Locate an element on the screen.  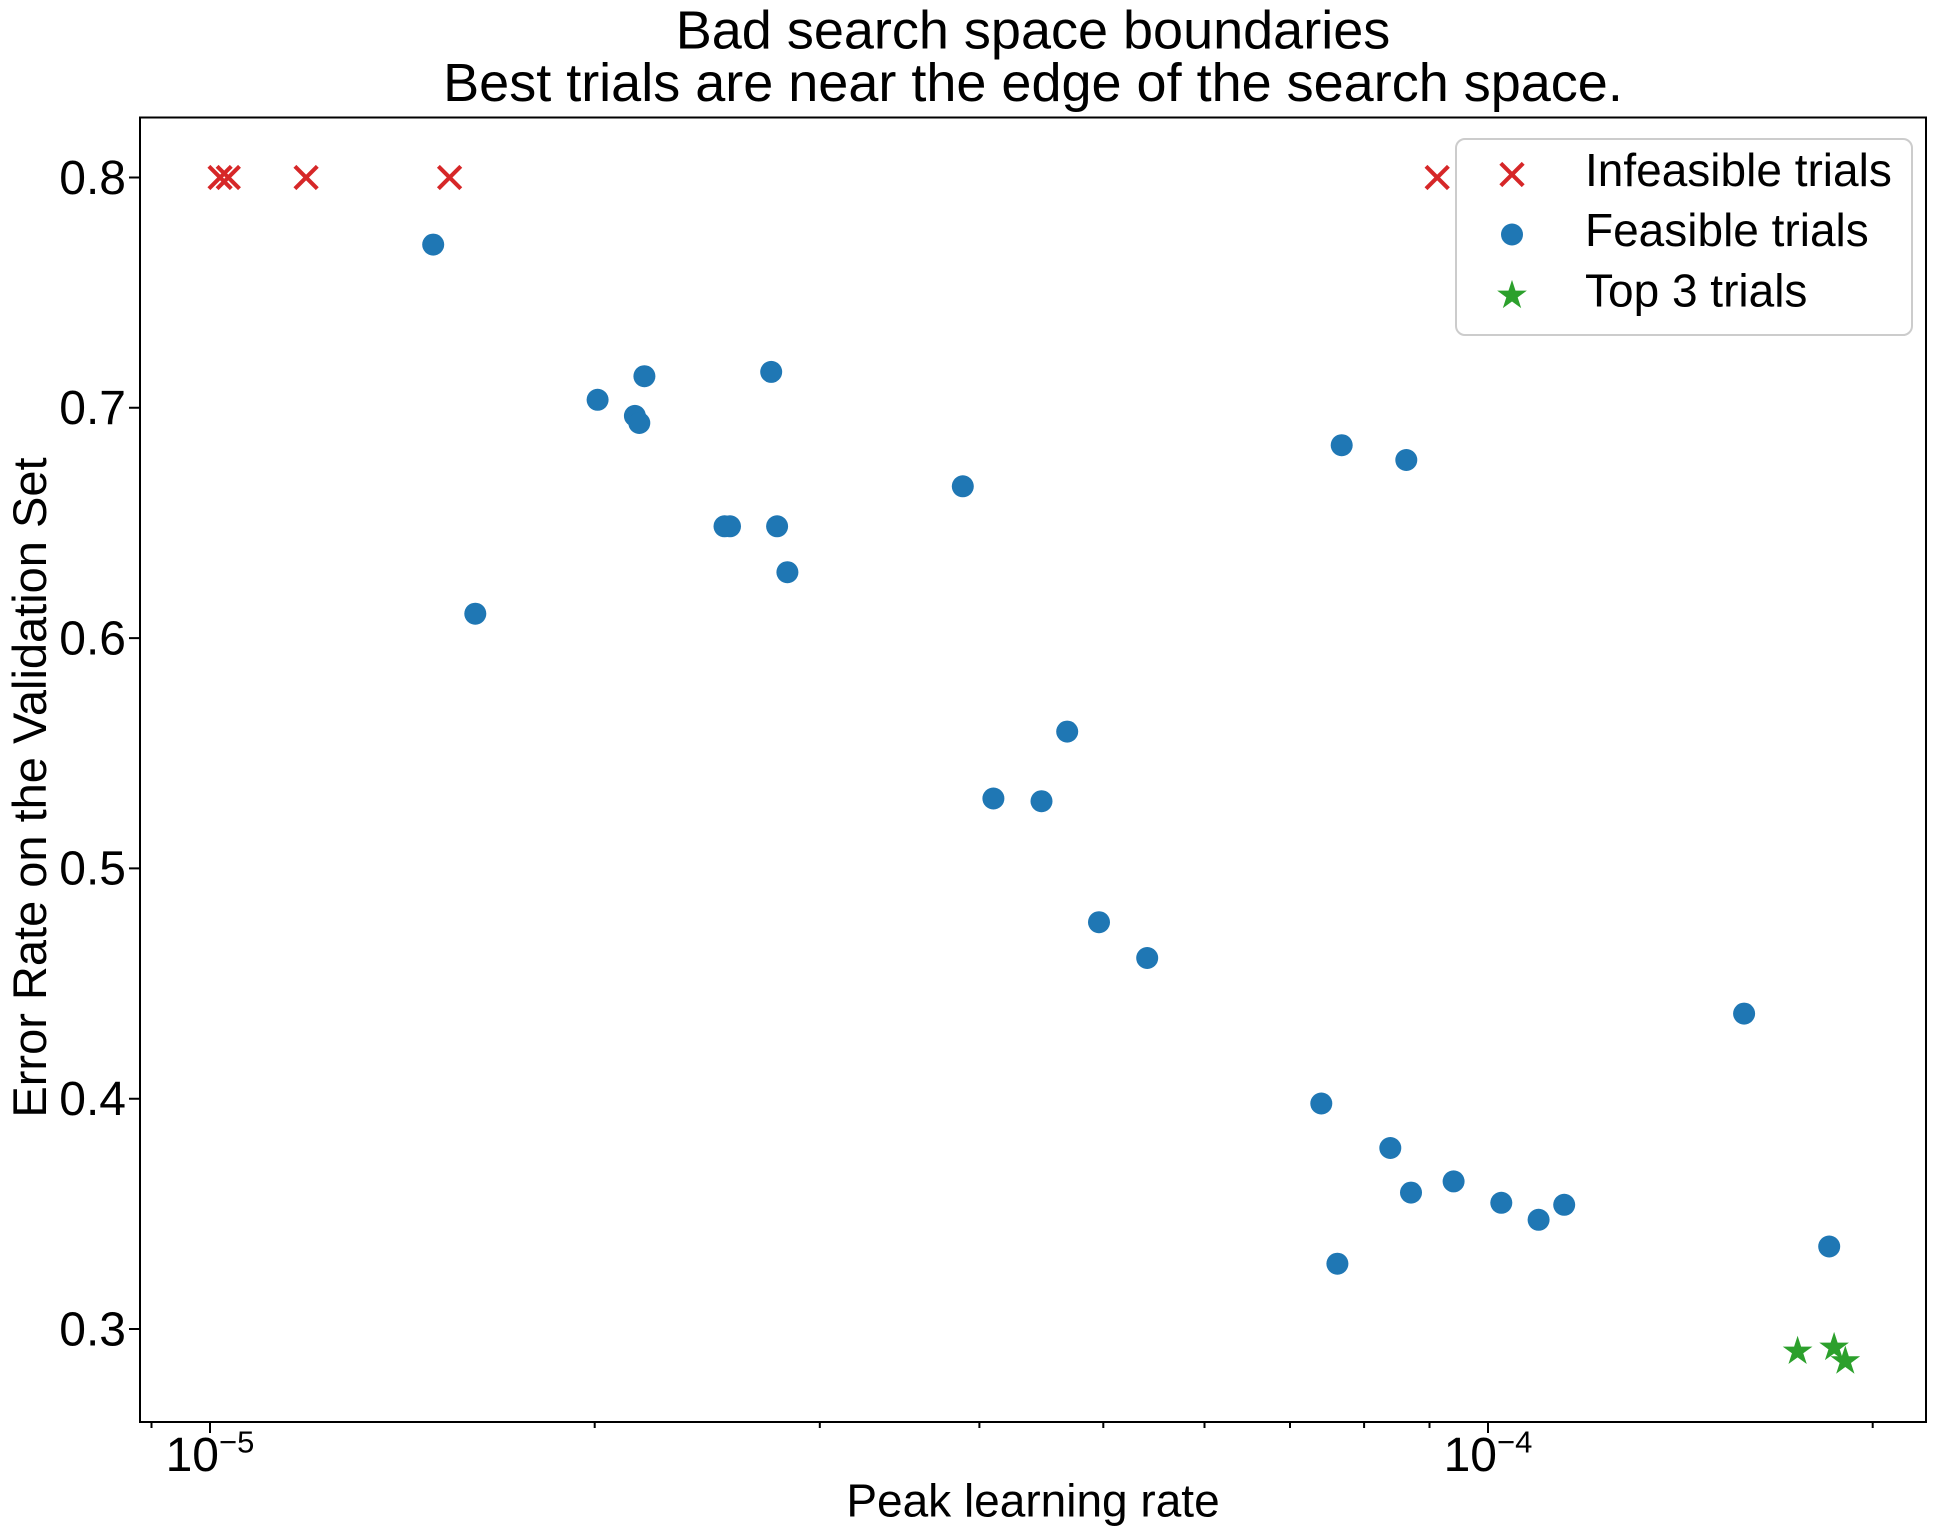
svg-text: 0.8 is located at coordinates (92, 178).